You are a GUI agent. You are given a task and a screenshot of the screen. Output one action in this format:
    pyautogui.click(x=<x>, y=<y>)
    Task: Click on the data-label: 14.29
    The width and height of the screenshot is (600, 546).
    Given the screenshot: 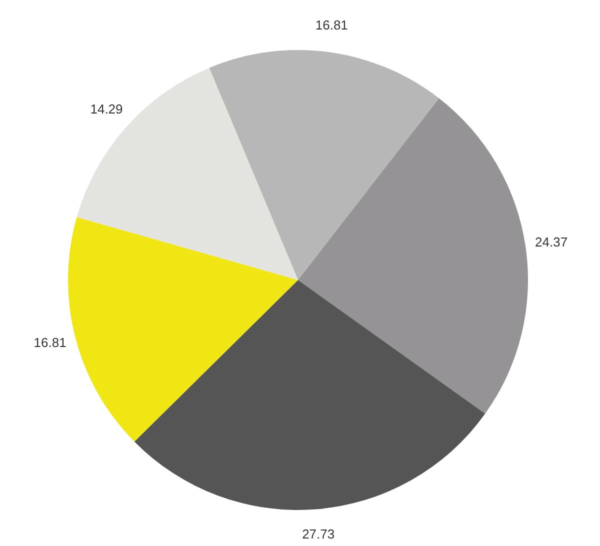 What is the action you would take?
    pyautogui.click(x=106, y=109)
    